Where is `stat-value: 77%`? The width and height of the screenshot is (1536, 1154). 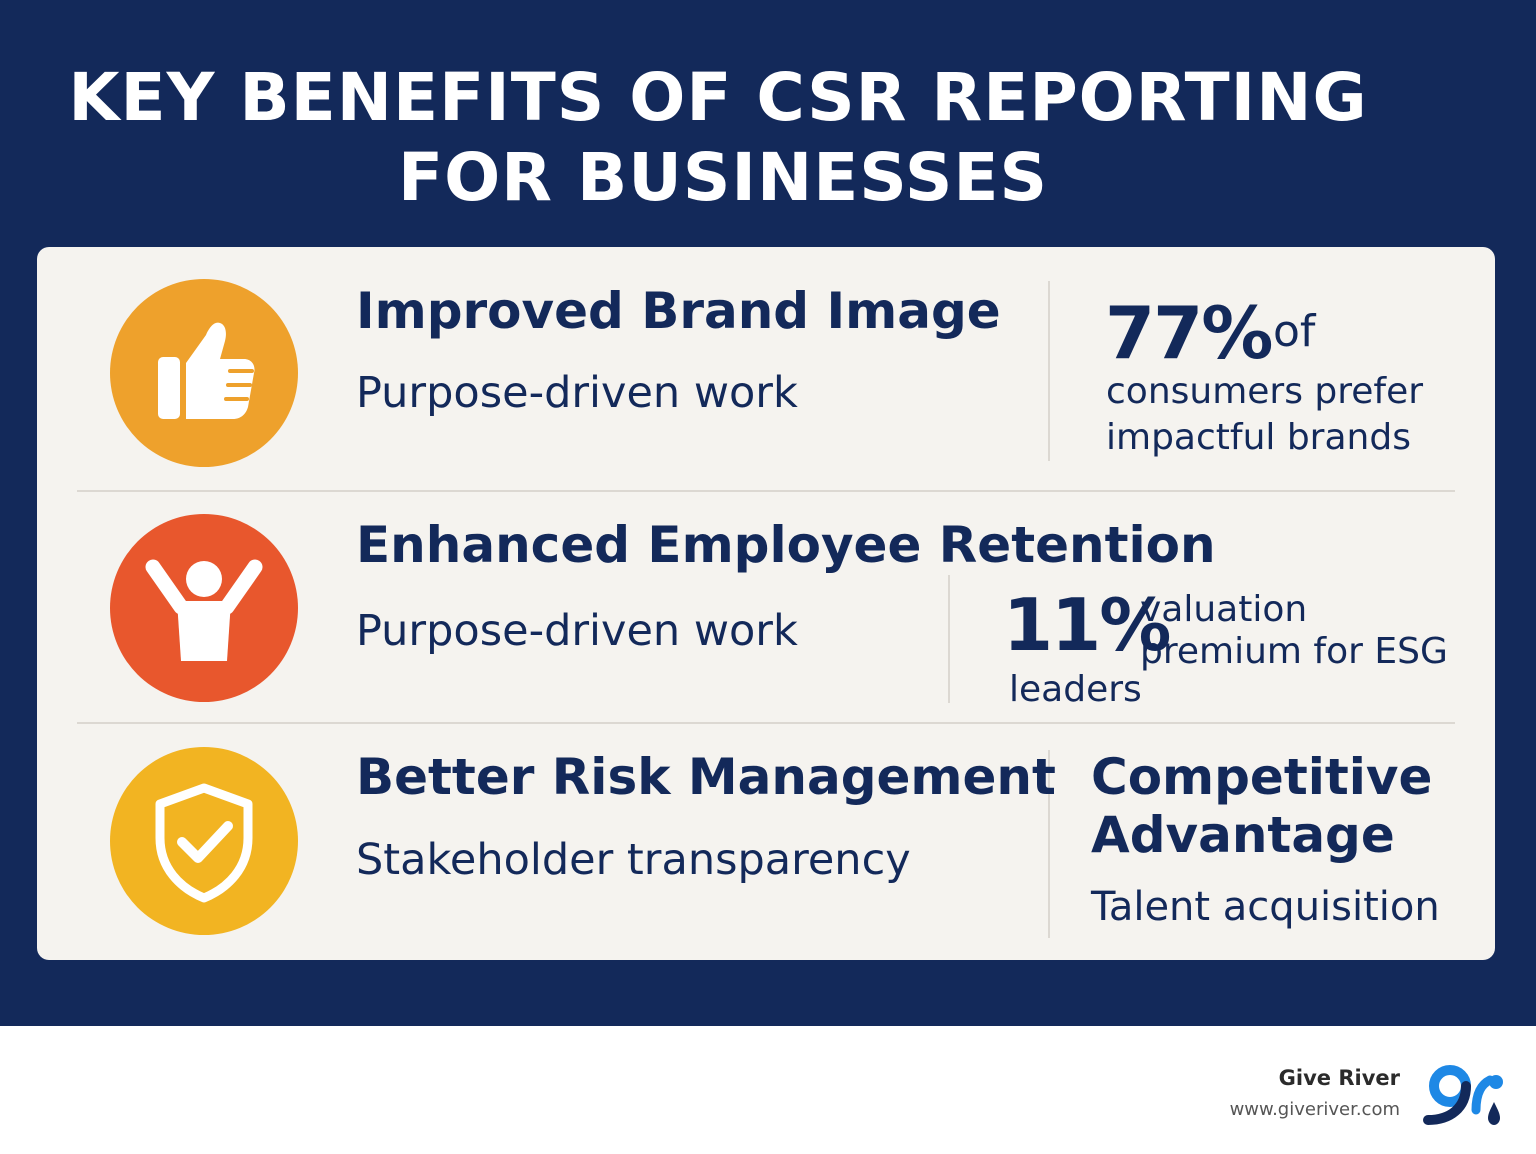 stat-value: 77% is located at coordinates (1189, 333).